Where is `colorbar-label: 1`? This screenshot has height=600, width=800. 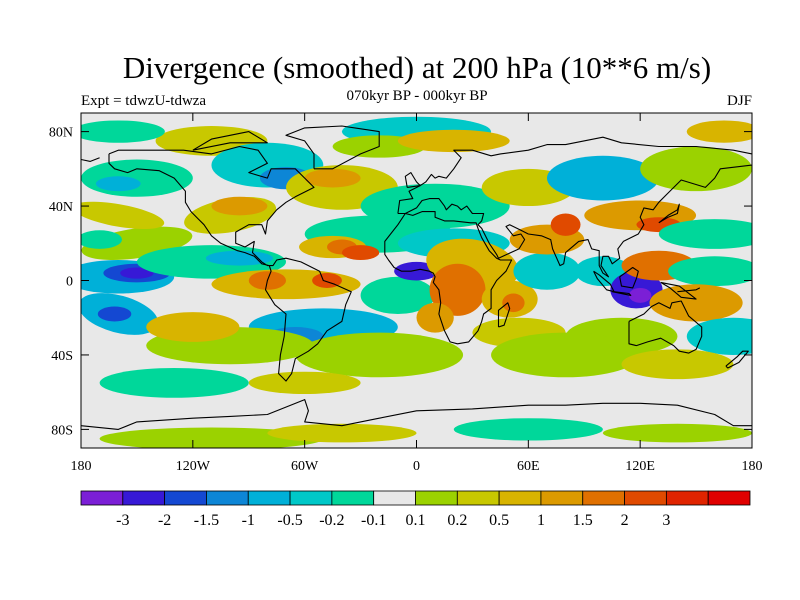
colorbar-label: 1 is located at coordinates (541, 520).